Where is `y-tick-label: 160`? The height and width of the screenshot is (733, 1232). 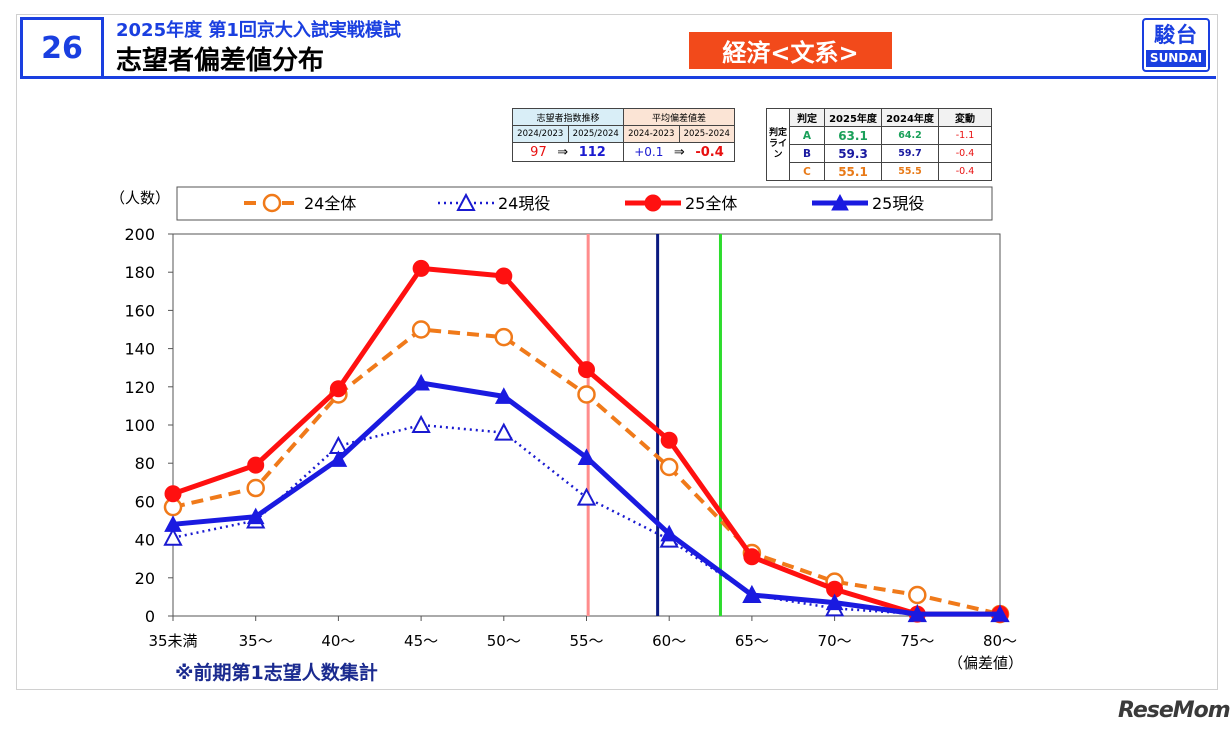 y-tick-label: 160 is located at coordinates (139, 310).